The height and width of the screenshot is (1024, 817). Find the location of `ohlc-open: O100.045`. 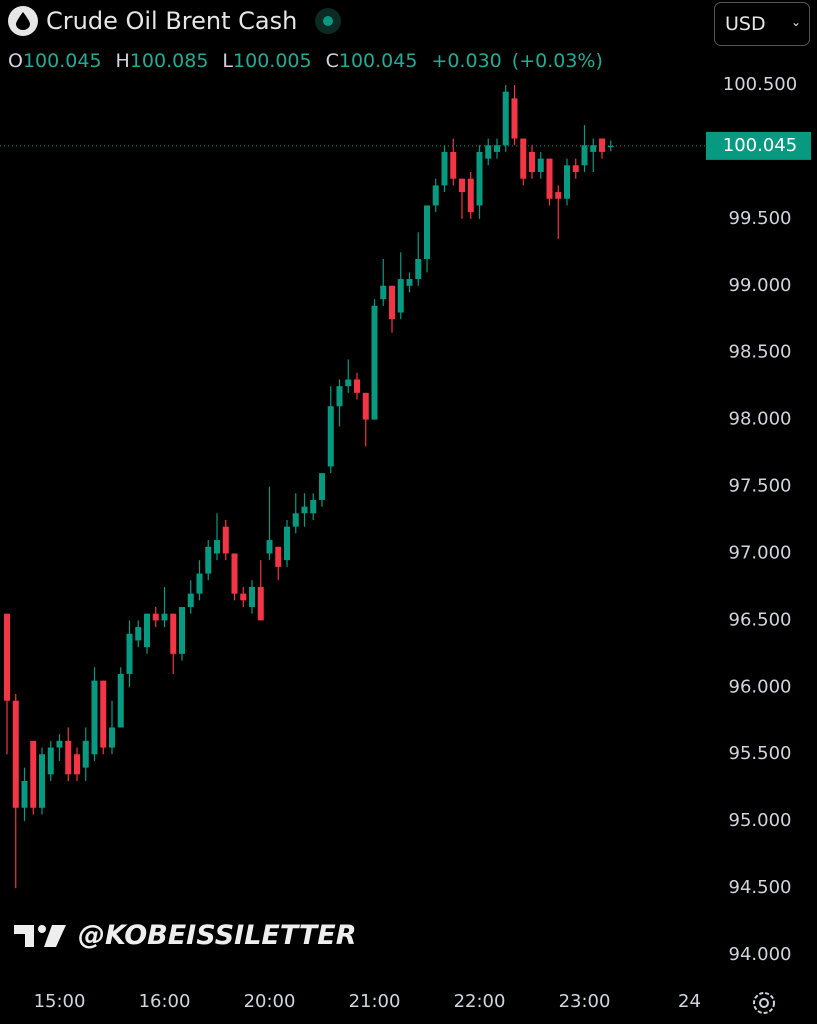

ohlc-open: O100.045 is located at coordinates (55, 61).